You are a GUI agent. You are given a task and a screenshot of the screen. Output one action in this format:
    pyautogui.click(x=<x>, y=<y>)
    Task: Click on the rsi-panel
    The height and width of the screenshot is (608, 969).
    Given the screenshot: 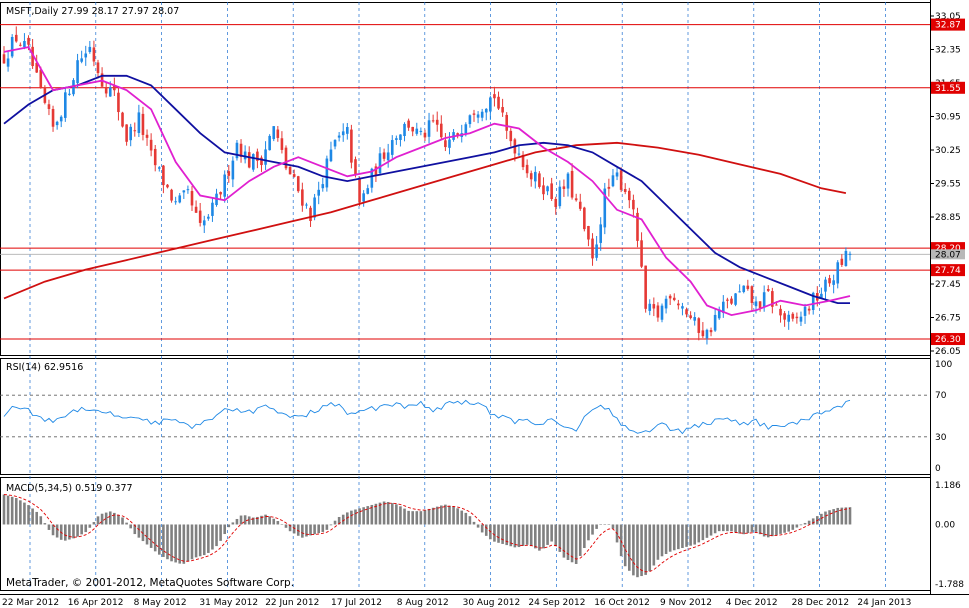 What is the action you would take?
    pyautogui.click(x=465, y=416)
    